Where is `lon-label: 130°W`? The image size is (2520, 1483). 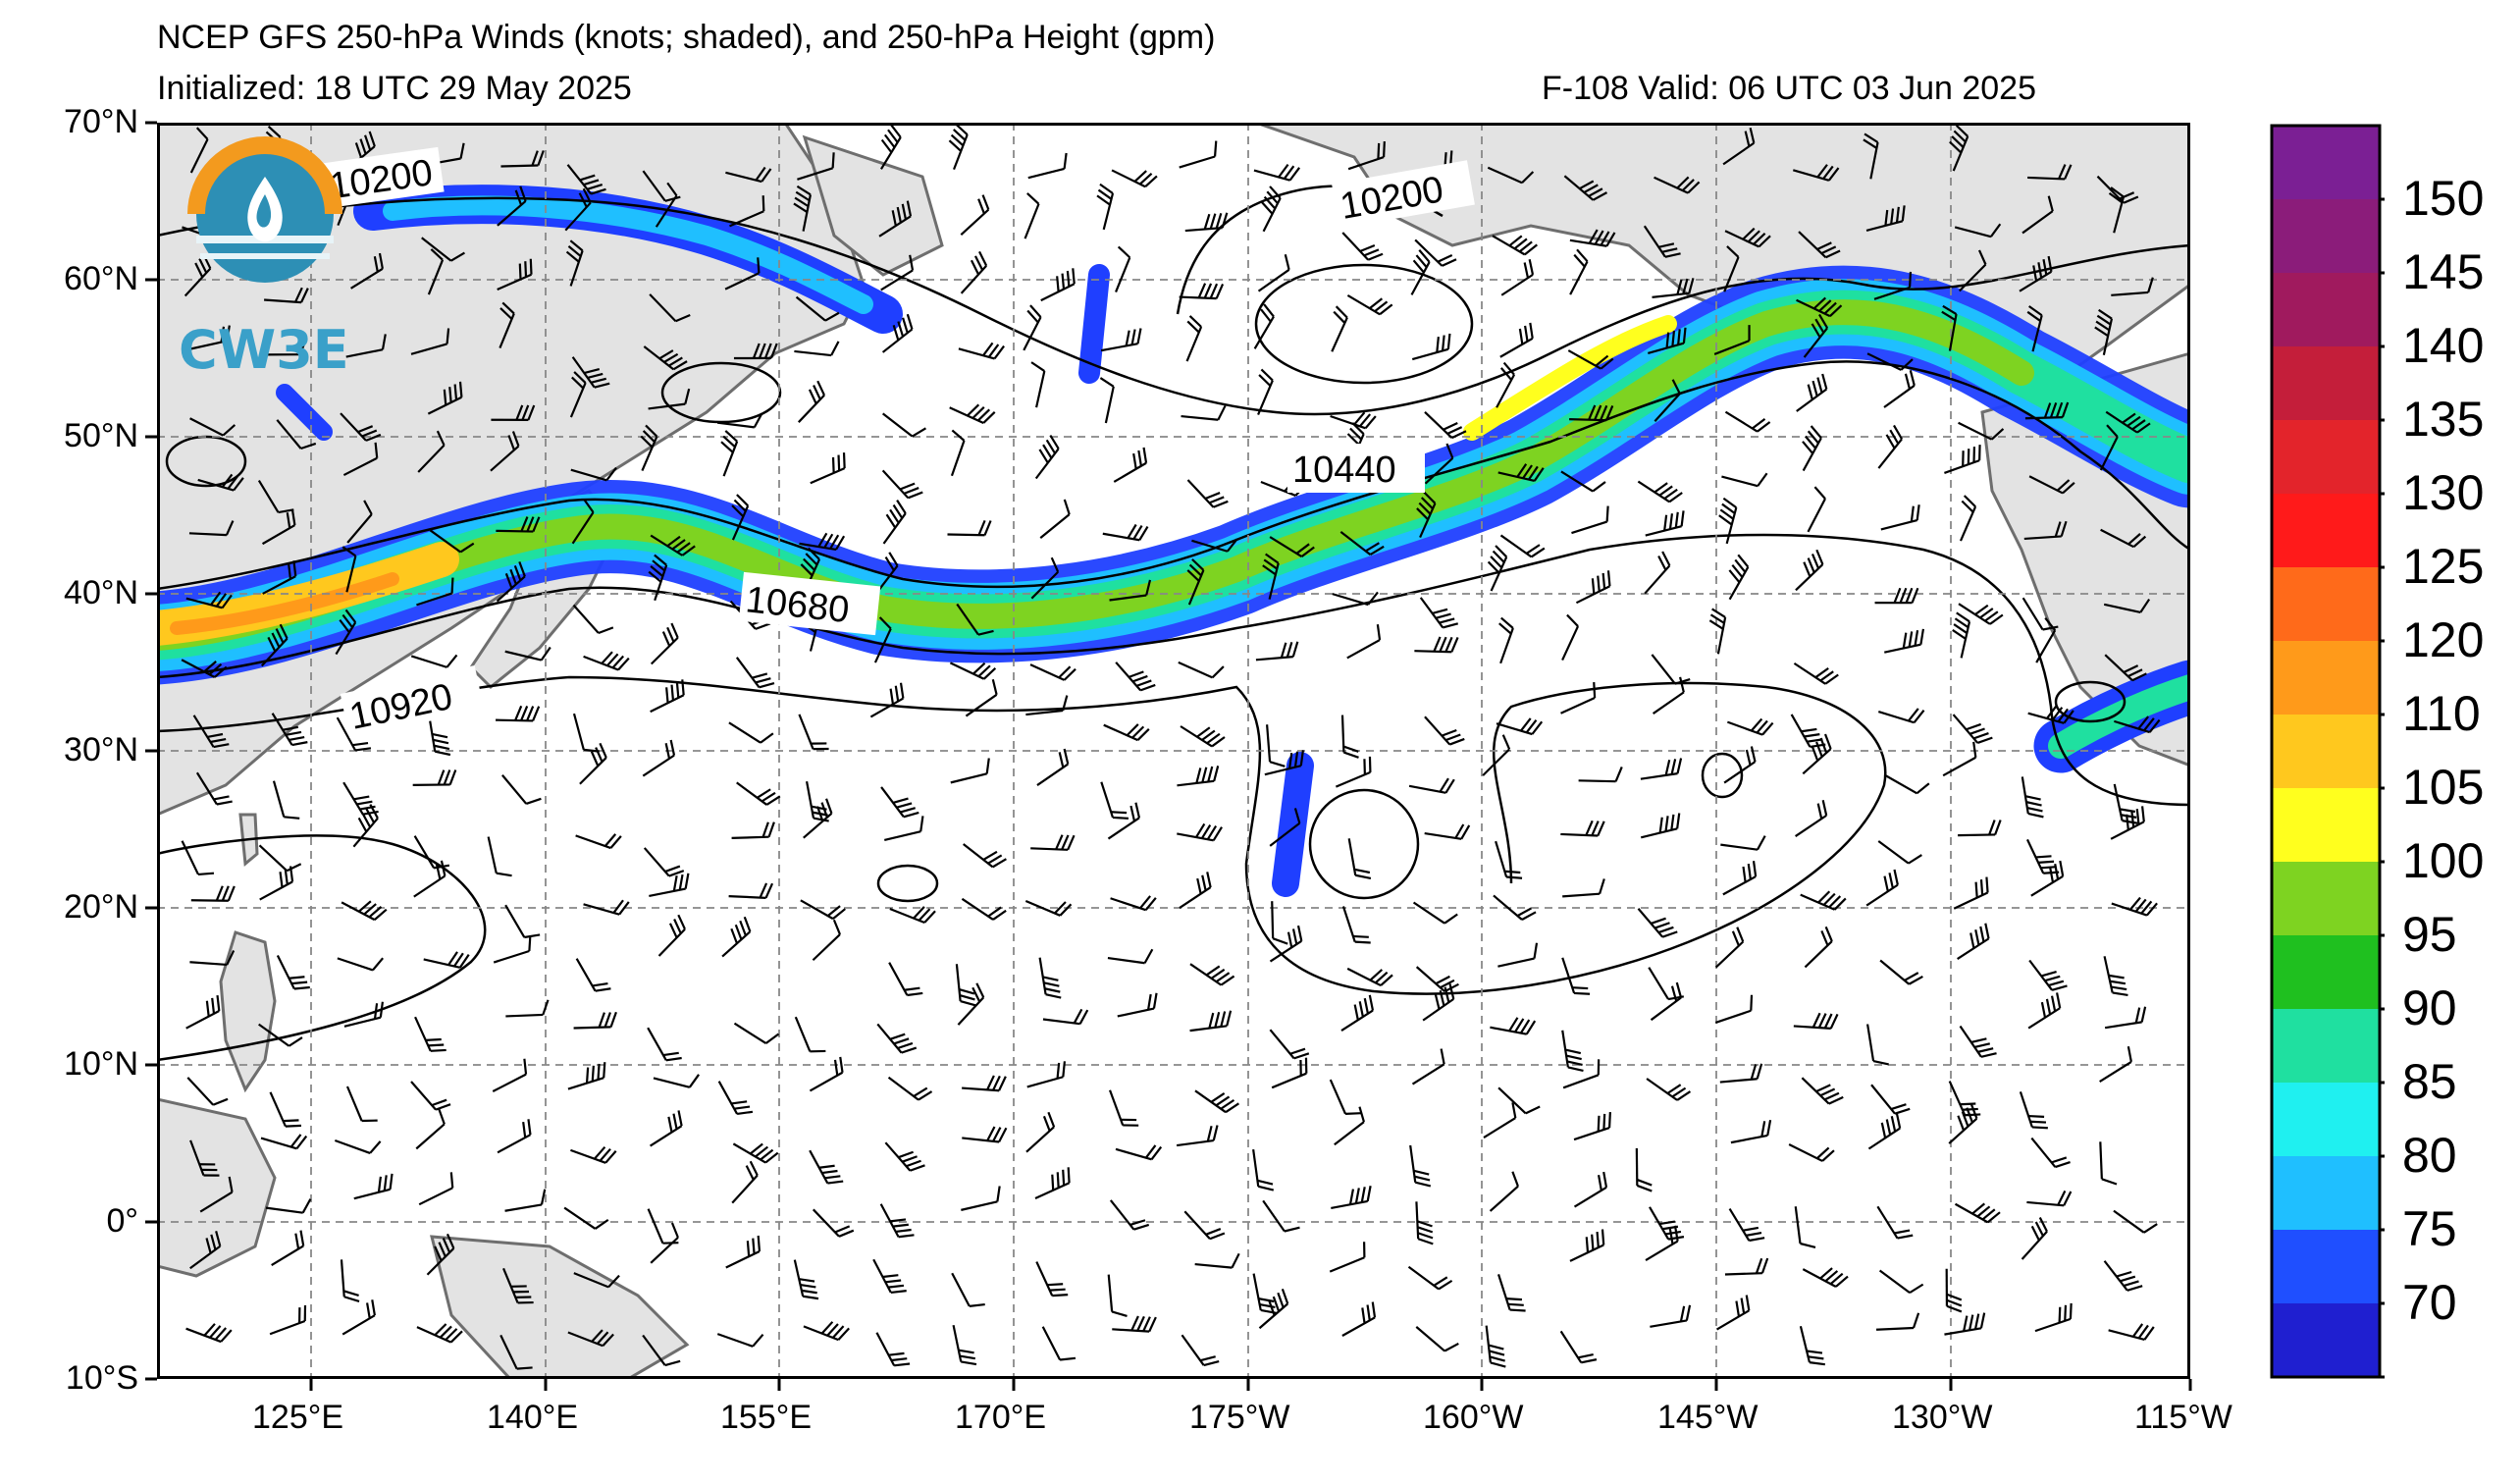
lon-label: 130°W is located at coordinates (1942, 1417).